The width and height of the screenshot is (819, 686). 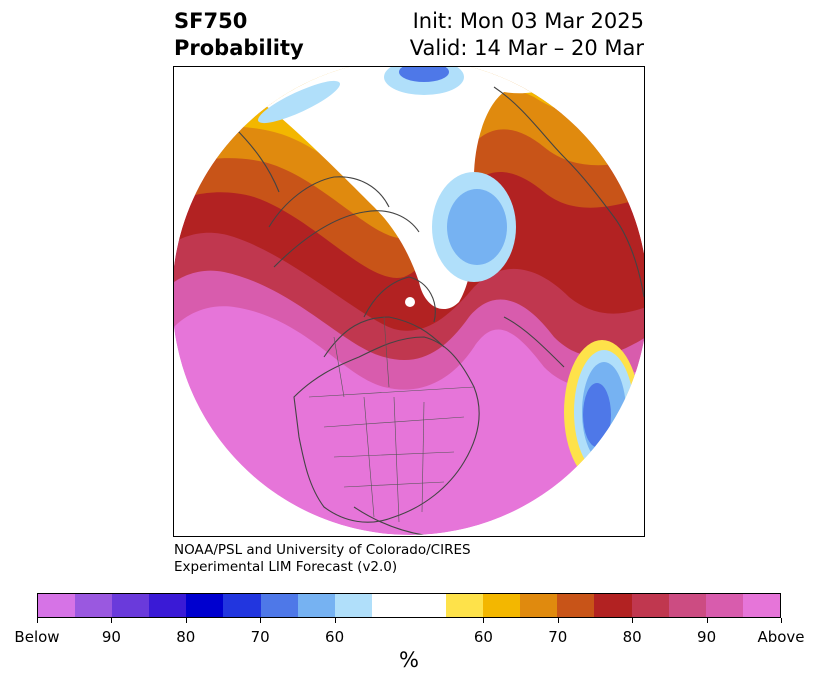 What do you see at coordinates (391, 419) in the screenshot?
I see `borders` at bounding box center [391, 419].